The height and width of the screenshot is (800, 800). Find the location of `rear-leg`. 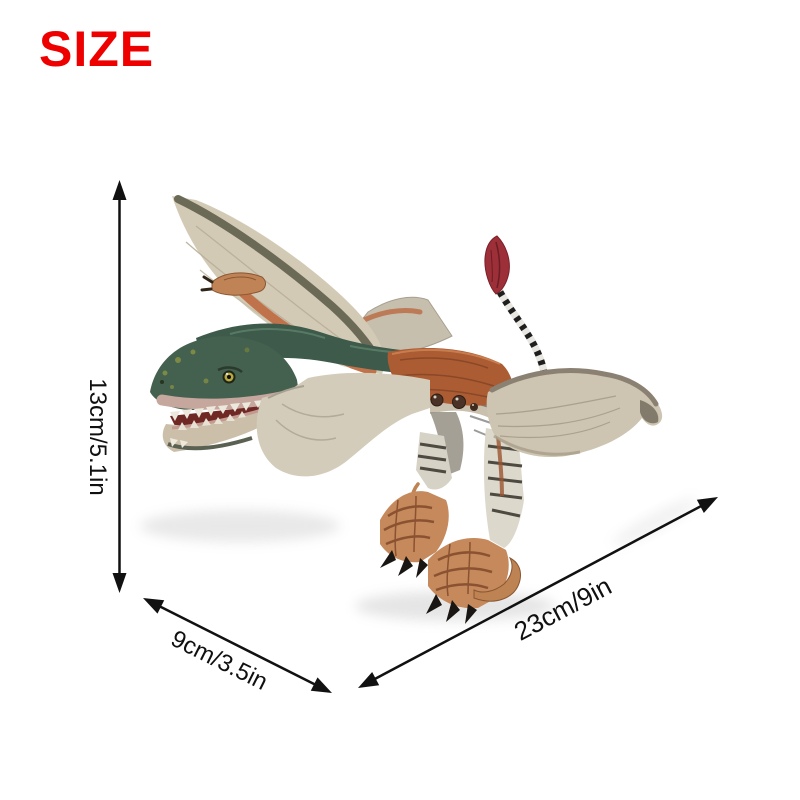

rear-leg is located at coordinates (475, 526).